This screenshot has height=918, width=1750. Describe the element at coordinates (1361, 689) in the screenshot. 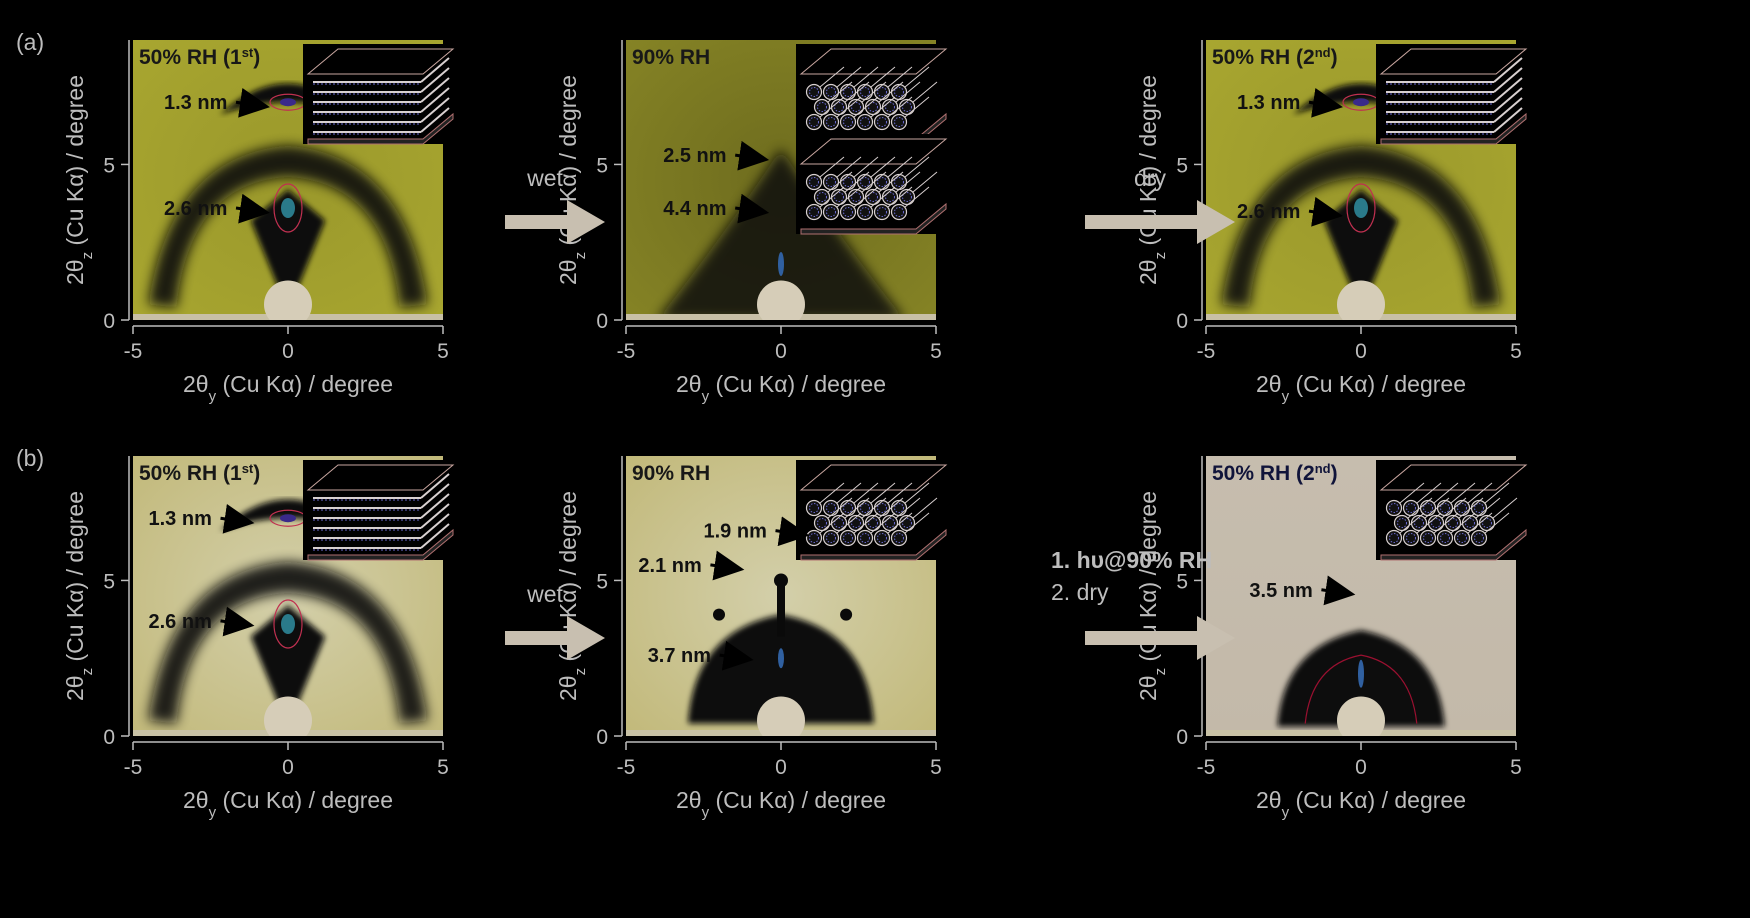

I see `dome-contour` at that location.